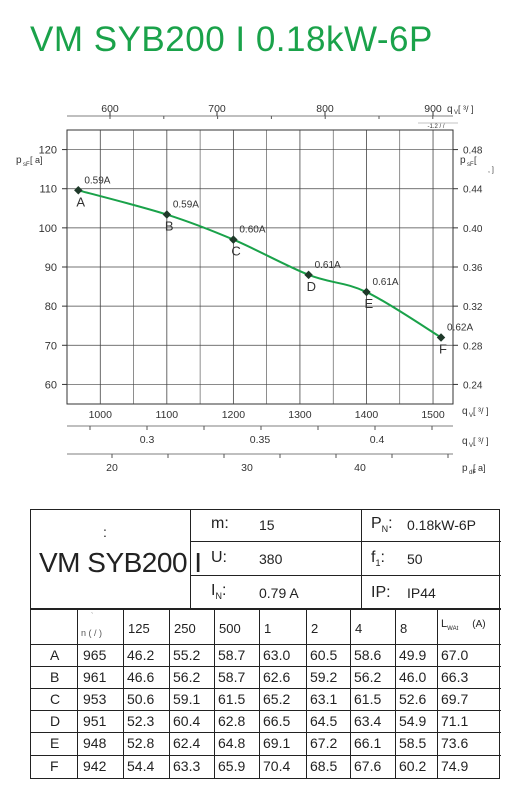 The image size is (530, 807). What do you see at coordinates (404, 628) in the screenshot?
I see `freq-header-8: 8` at bounding box center [404, 628].